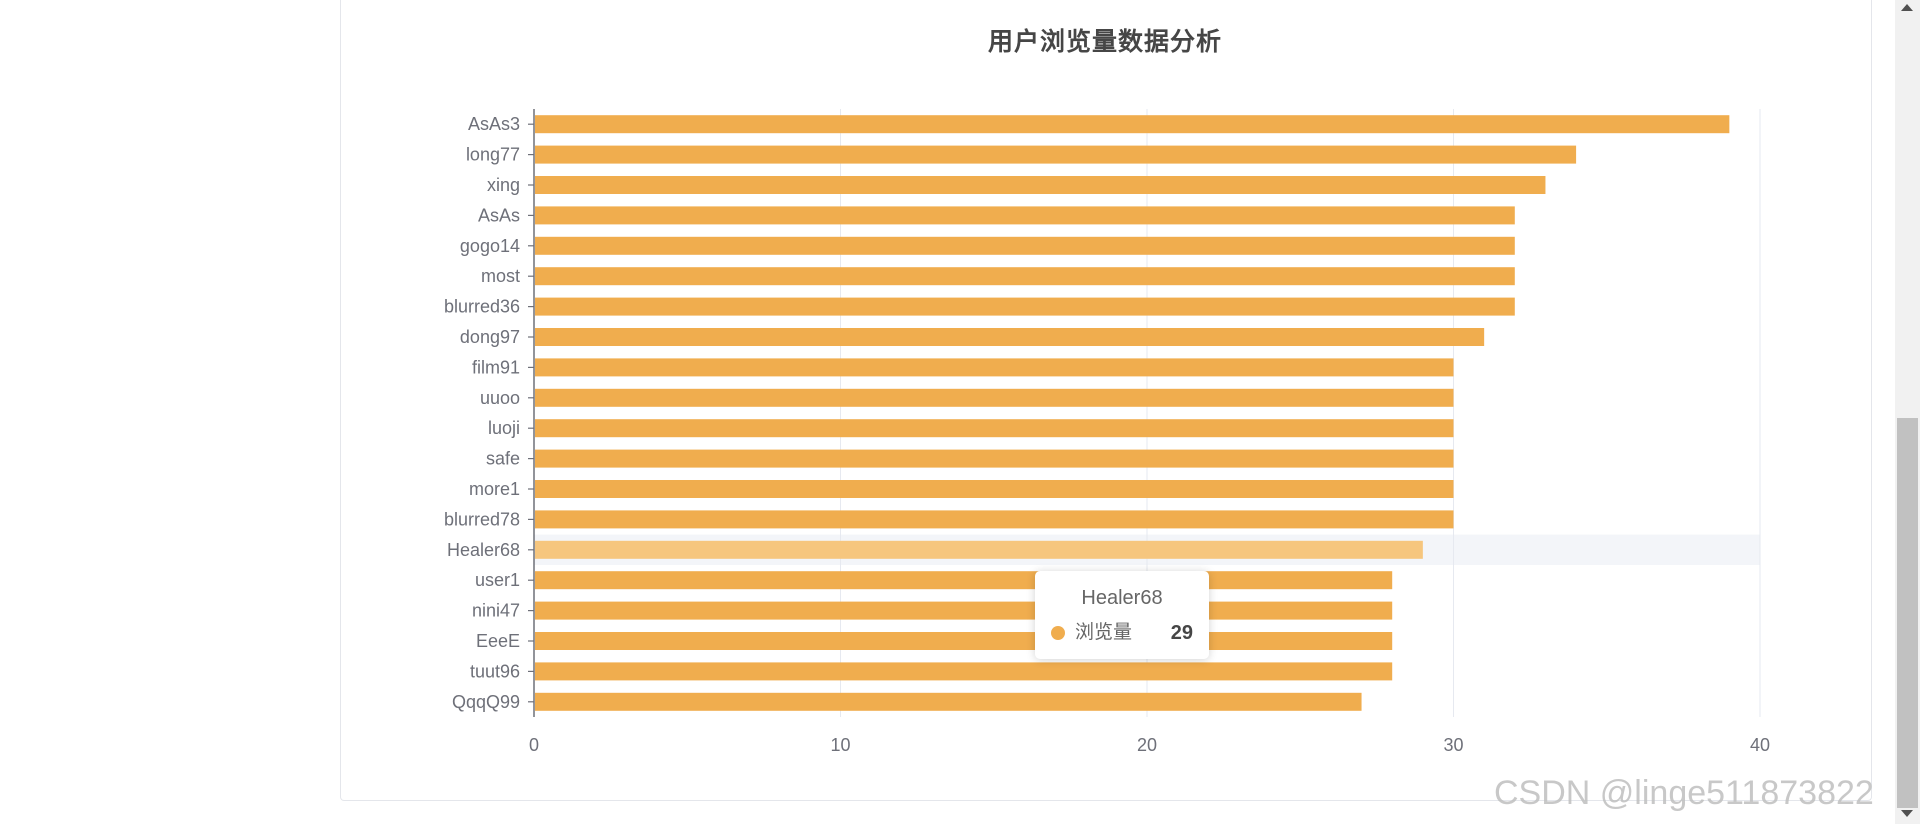 The image size is (1920, 824). What do you see at coordinates (494, 124) in the screenshot?
I see `y-tick-label: AsAs3` at bounding box center [494, 124].